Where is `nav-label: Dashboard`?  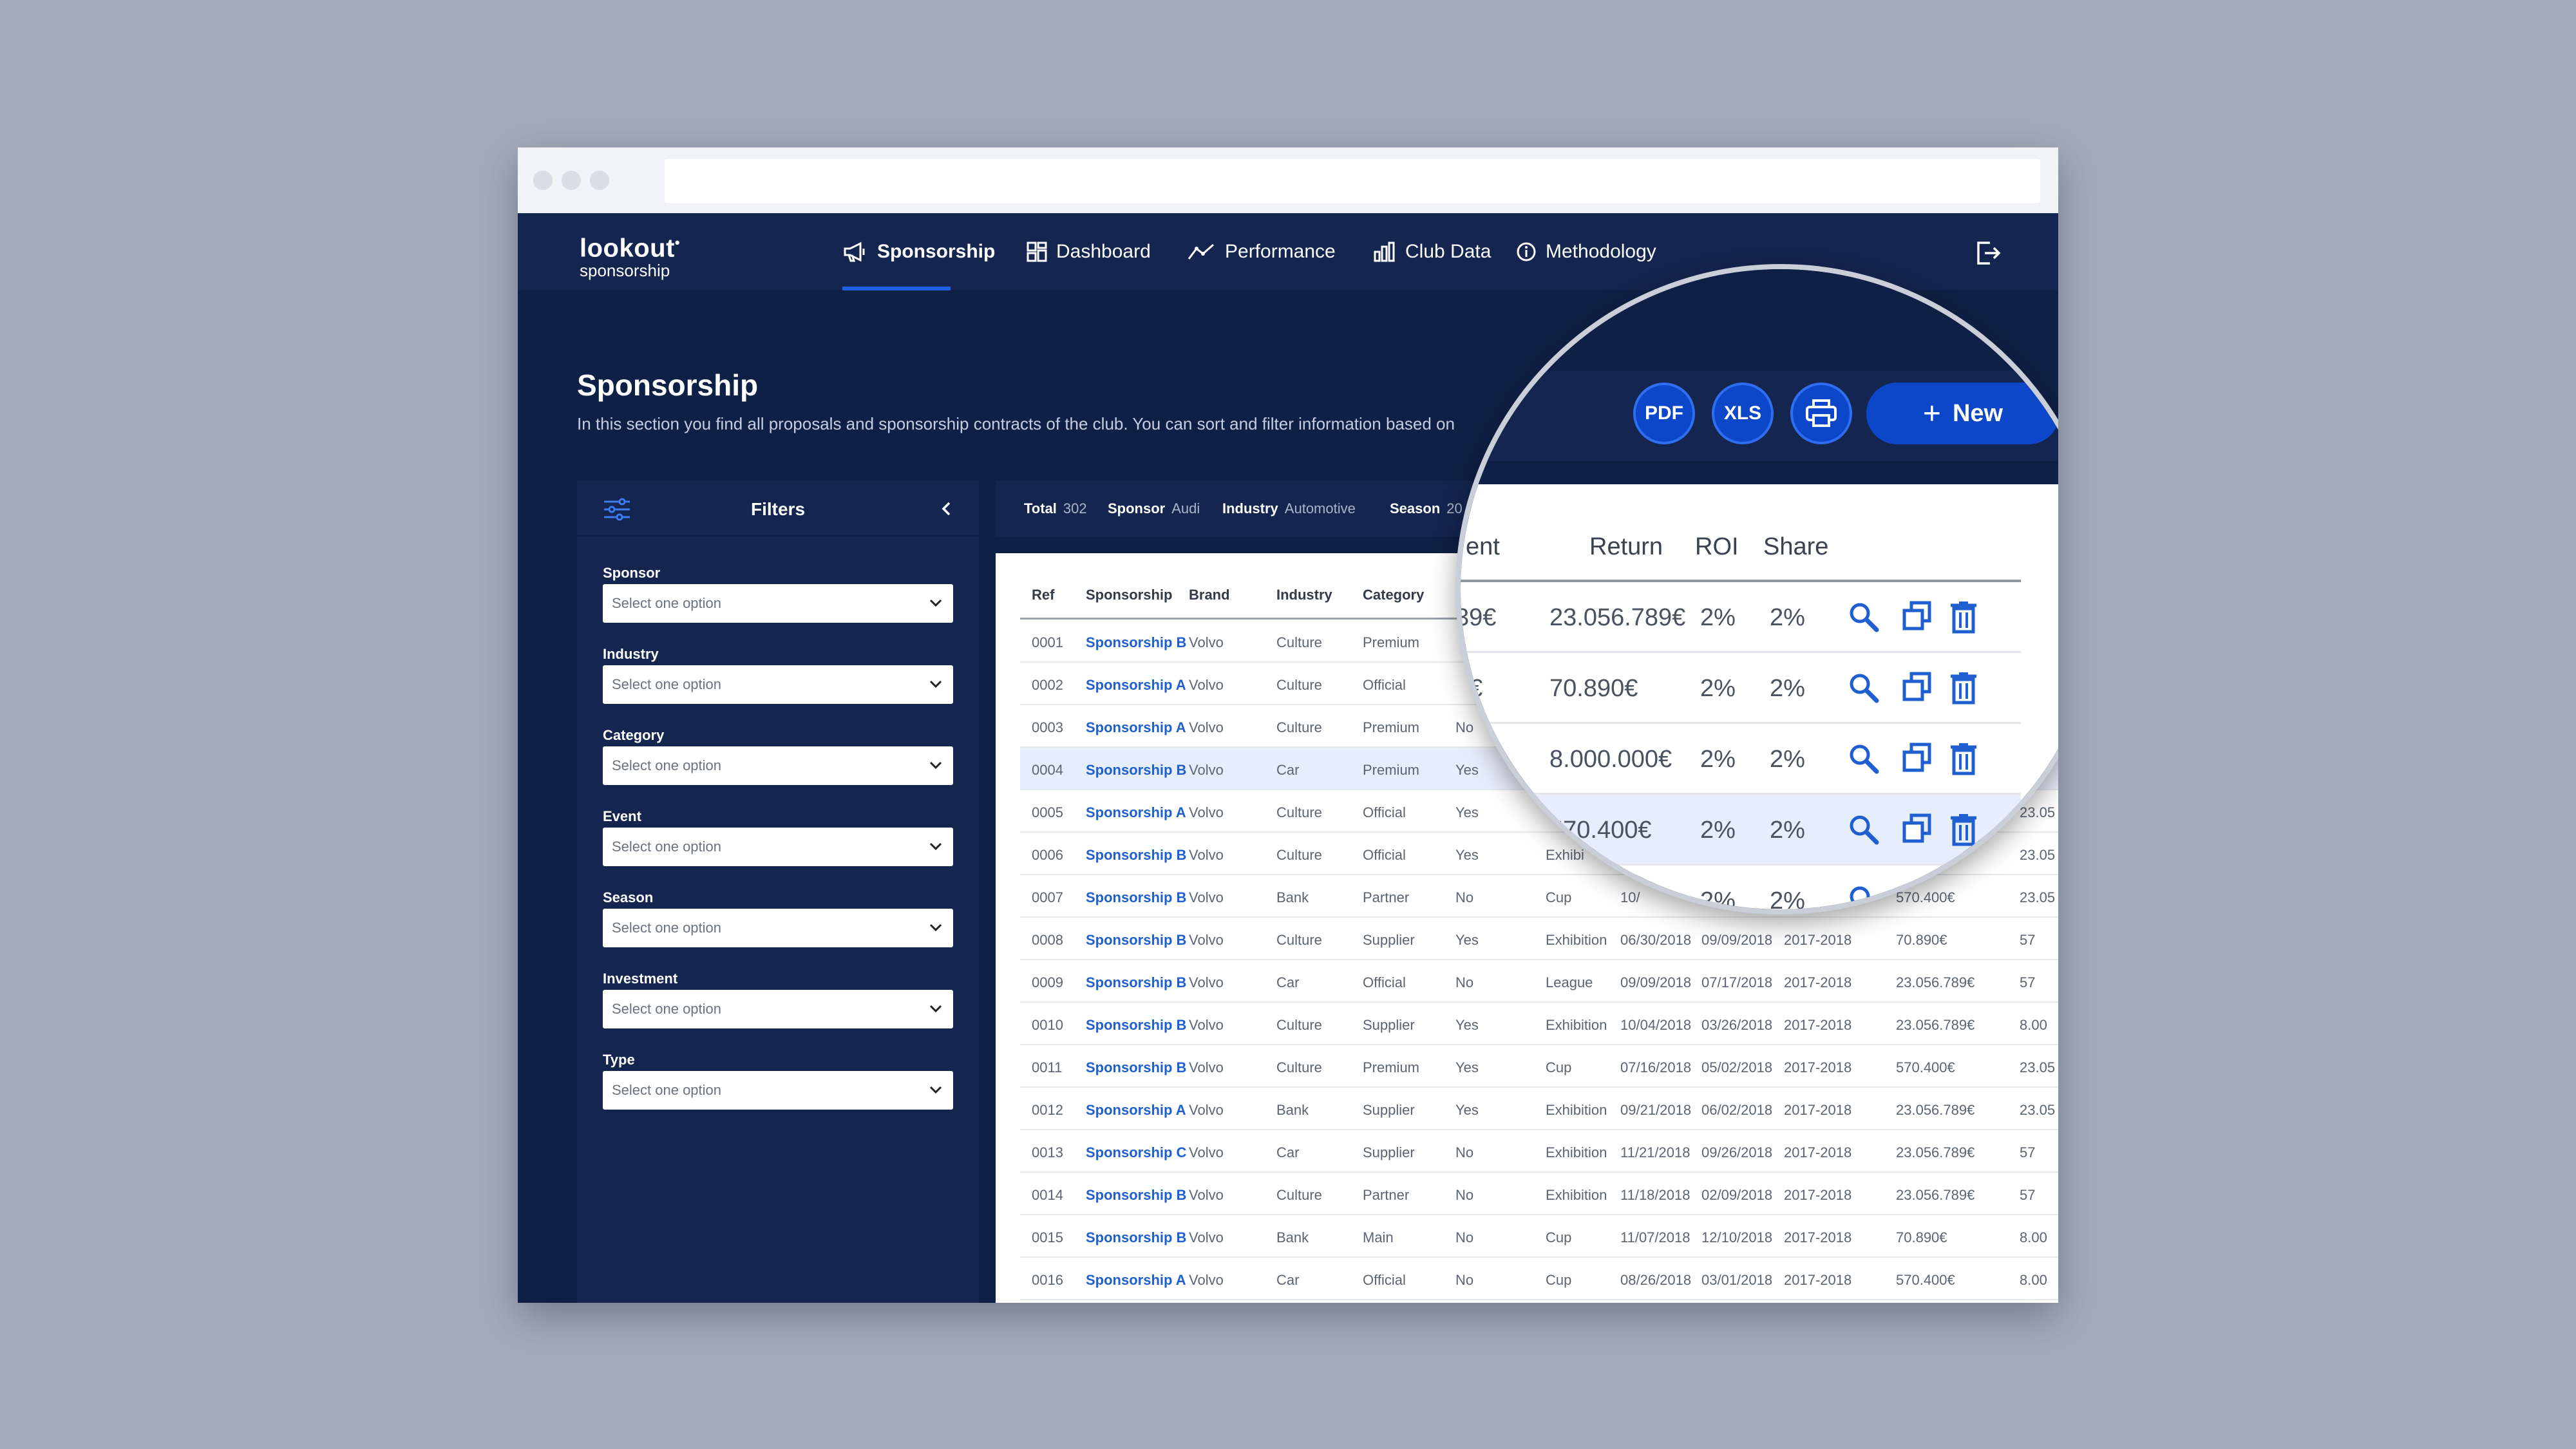 nav-label: Dashboard is located at coordinates (1103, 251).